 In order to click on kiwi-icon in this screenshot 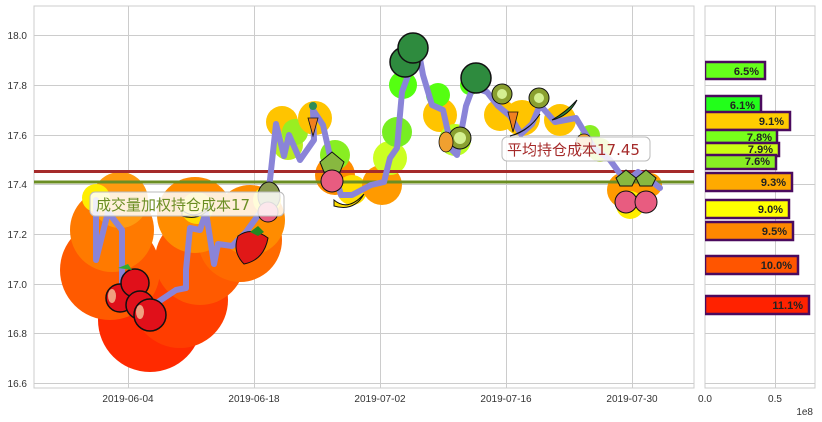, I will do `click(499, 116)`.